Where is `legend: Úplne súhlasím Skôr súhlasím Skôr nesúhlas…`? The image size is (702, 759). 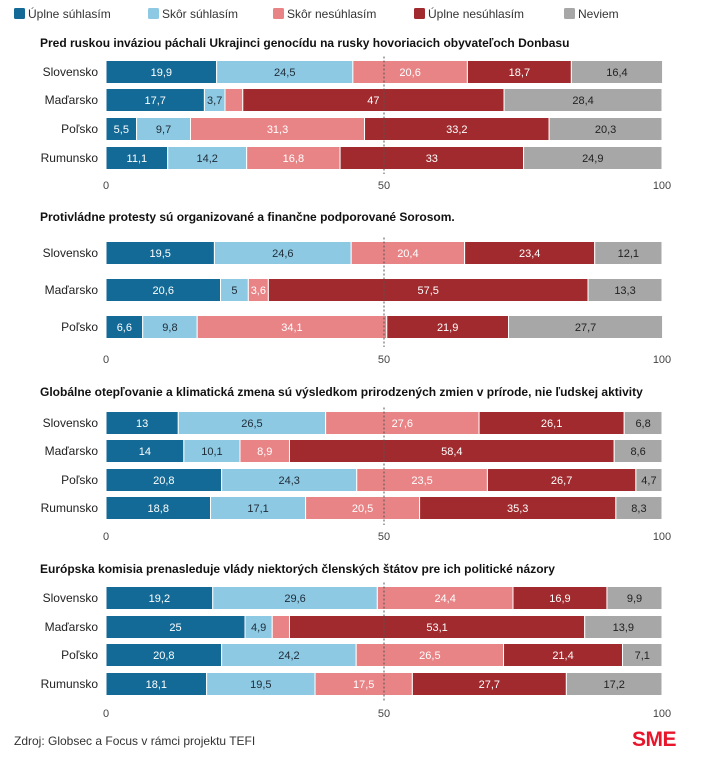
legend: Úplne súhlasím Skôr súhlasím Skôr nesúhlas… is located at coordinates (316, 13).